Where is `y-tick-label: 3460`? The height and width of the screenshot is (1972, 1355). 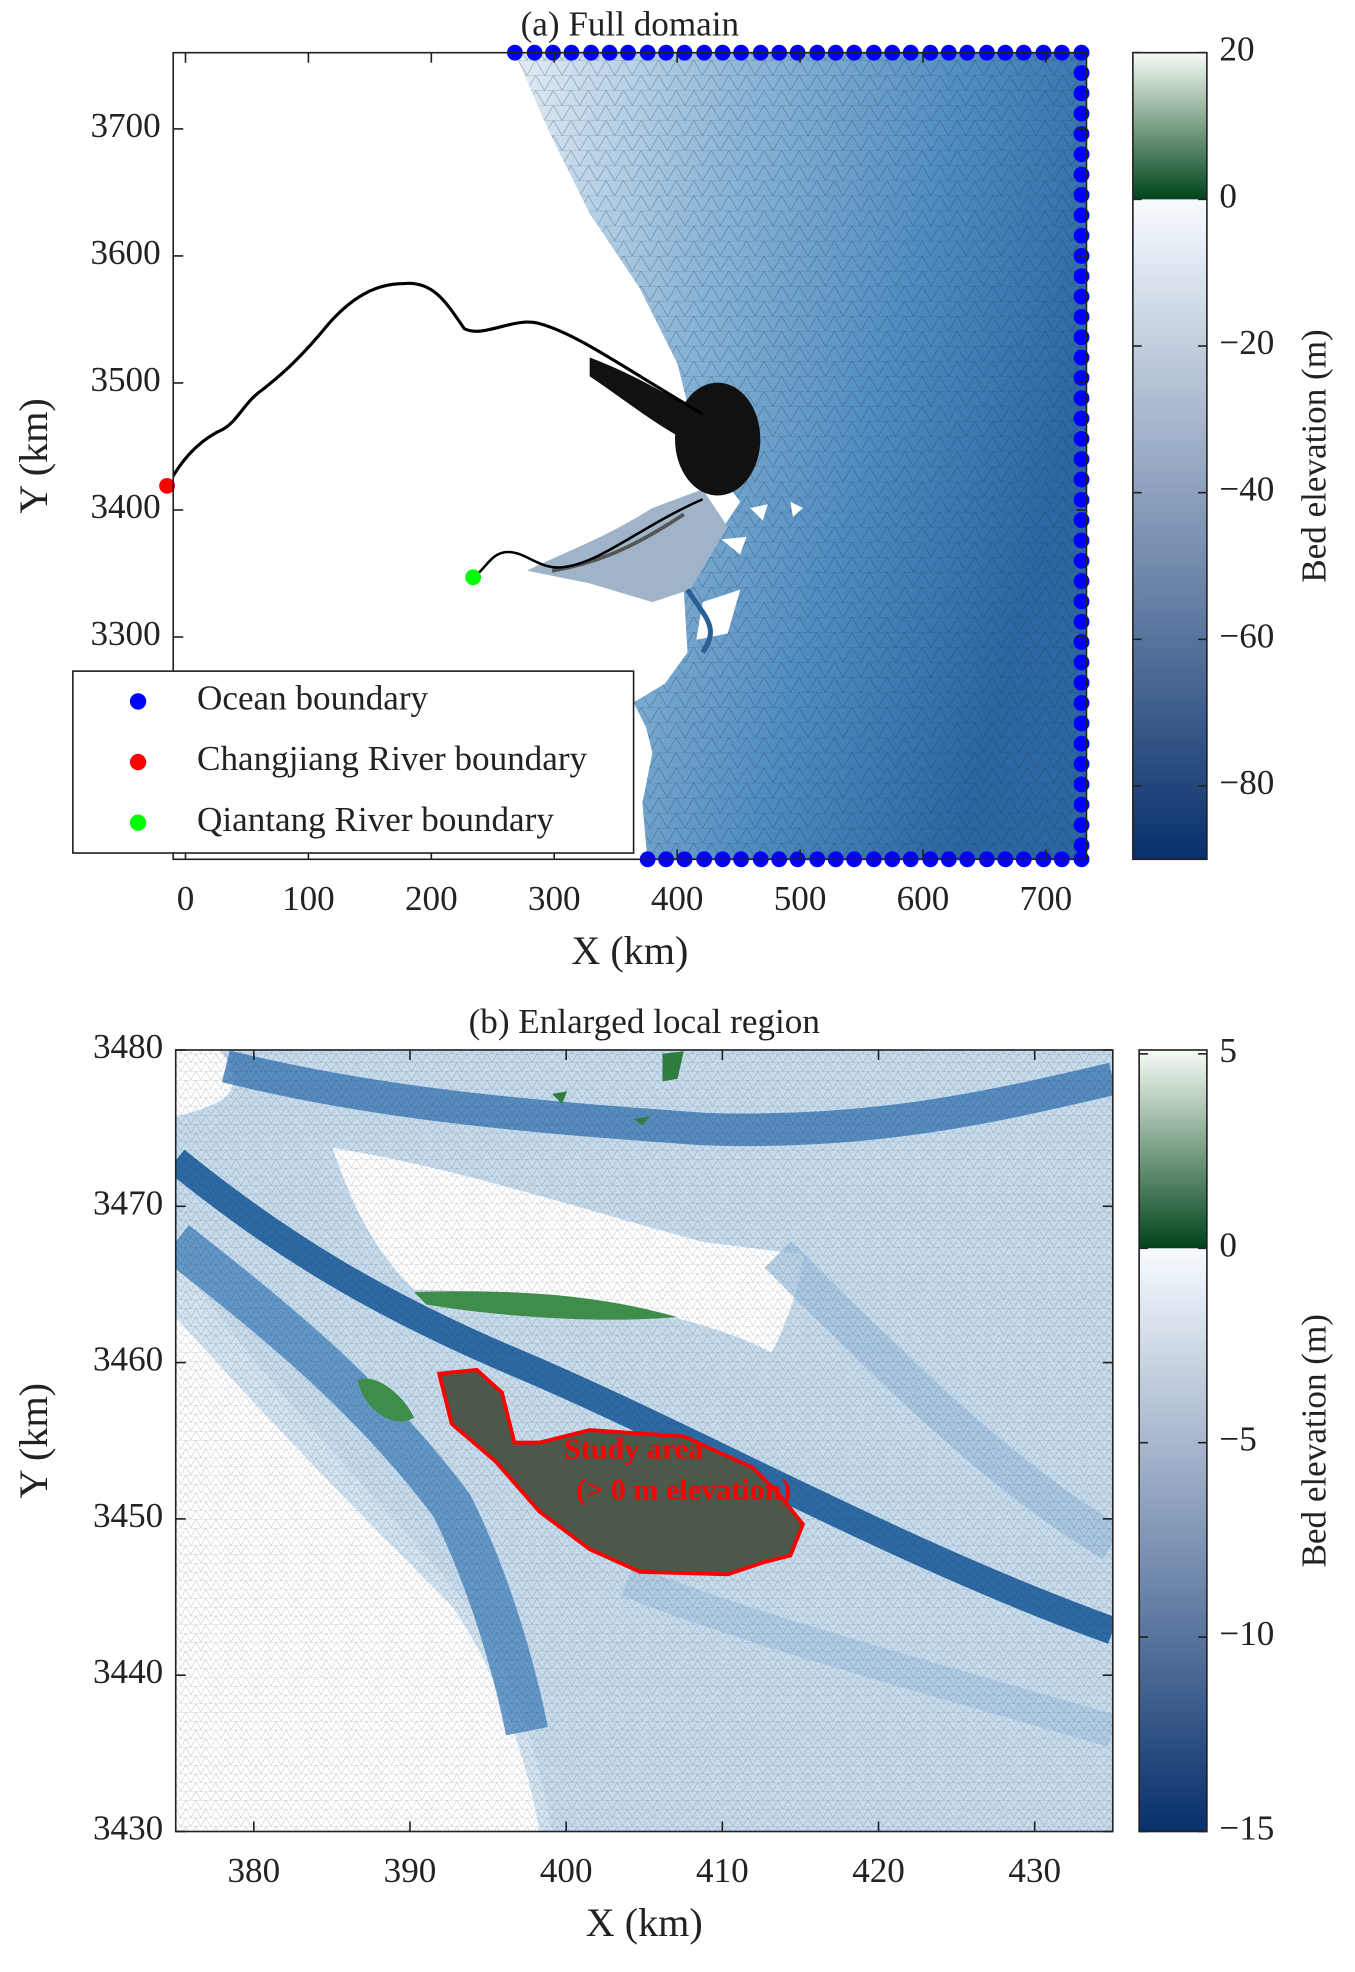
y-tick-label: 3460 is located at coordinates (128, 1359).